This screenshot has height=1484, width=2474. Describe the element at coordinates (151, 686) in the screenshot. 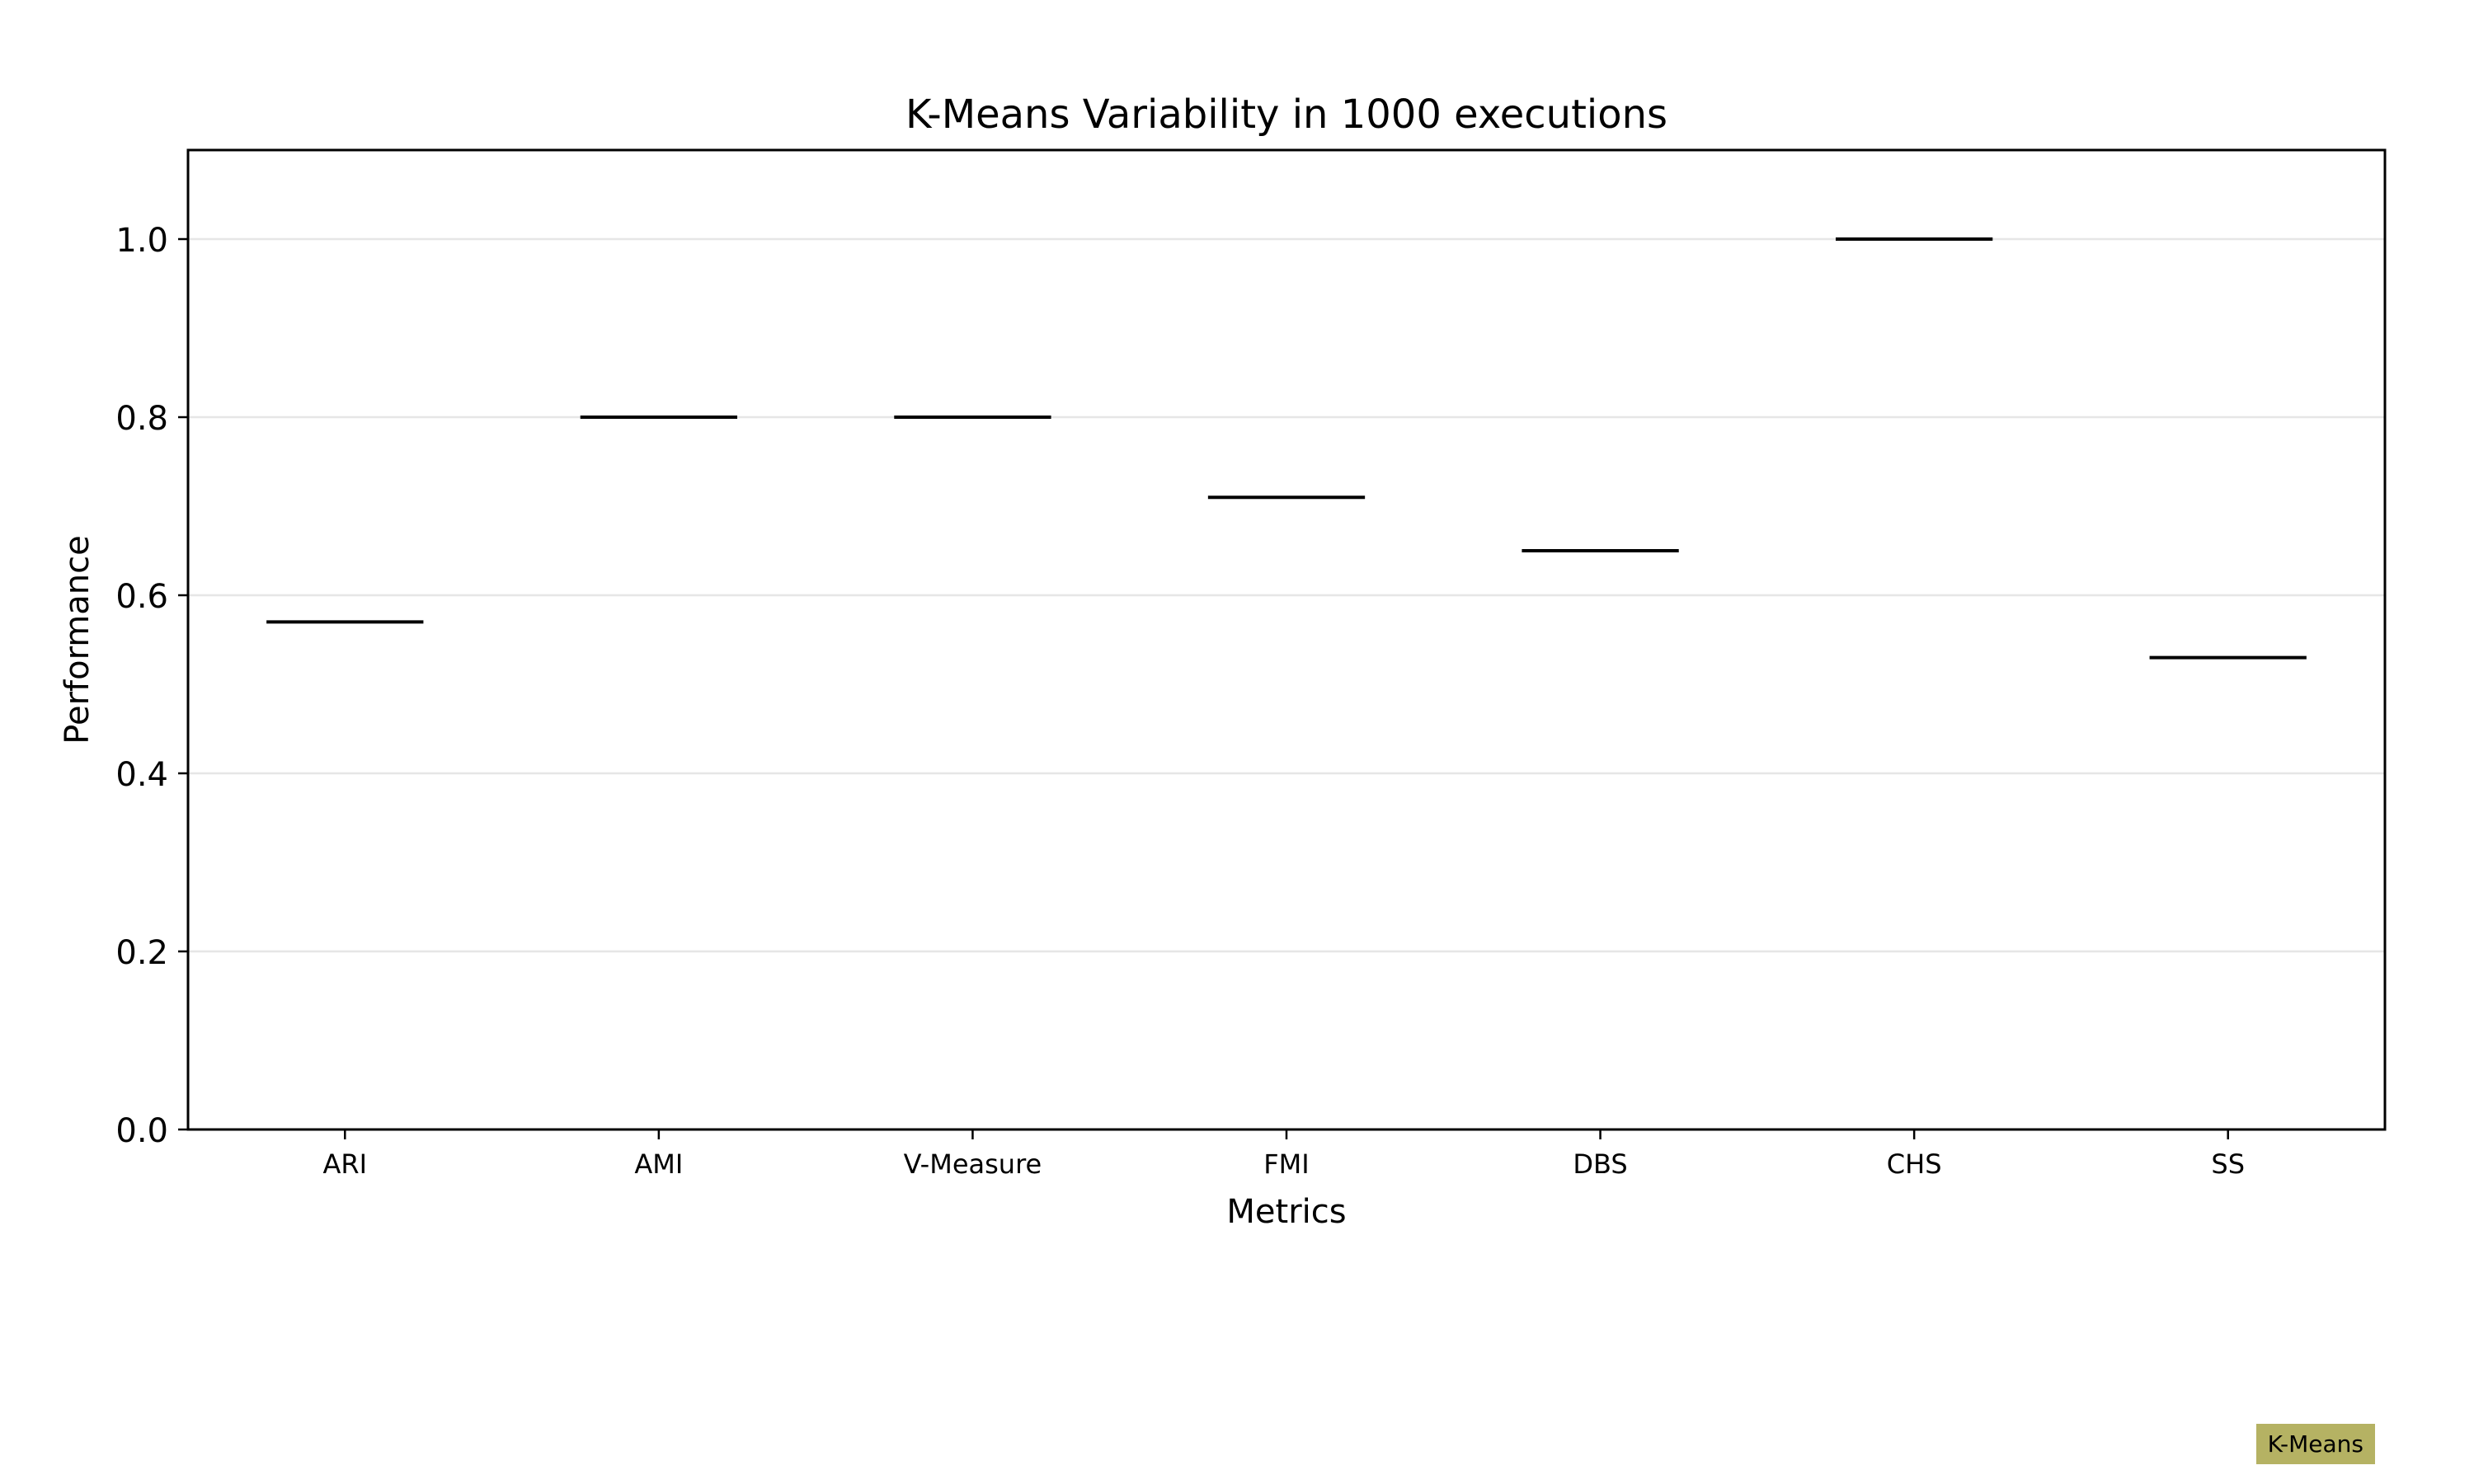

I see `y-axis-ticks: 0.0 0.2 0.4 0.6 0.8 1.0` at that location.